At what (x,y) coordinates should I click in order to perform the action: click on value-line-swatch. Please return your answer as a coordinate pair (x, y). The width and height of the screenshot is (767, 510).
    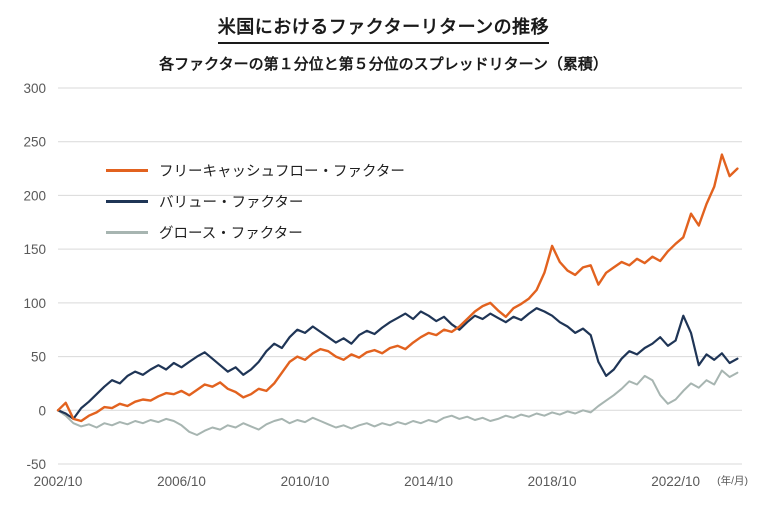
    Looking at the image, I should click on (127, 201).